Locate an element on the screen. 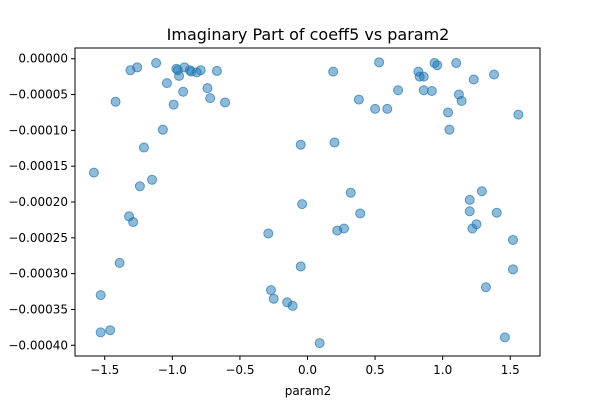  x-tick-label: 1.0 is located at coordinates (442, 370).